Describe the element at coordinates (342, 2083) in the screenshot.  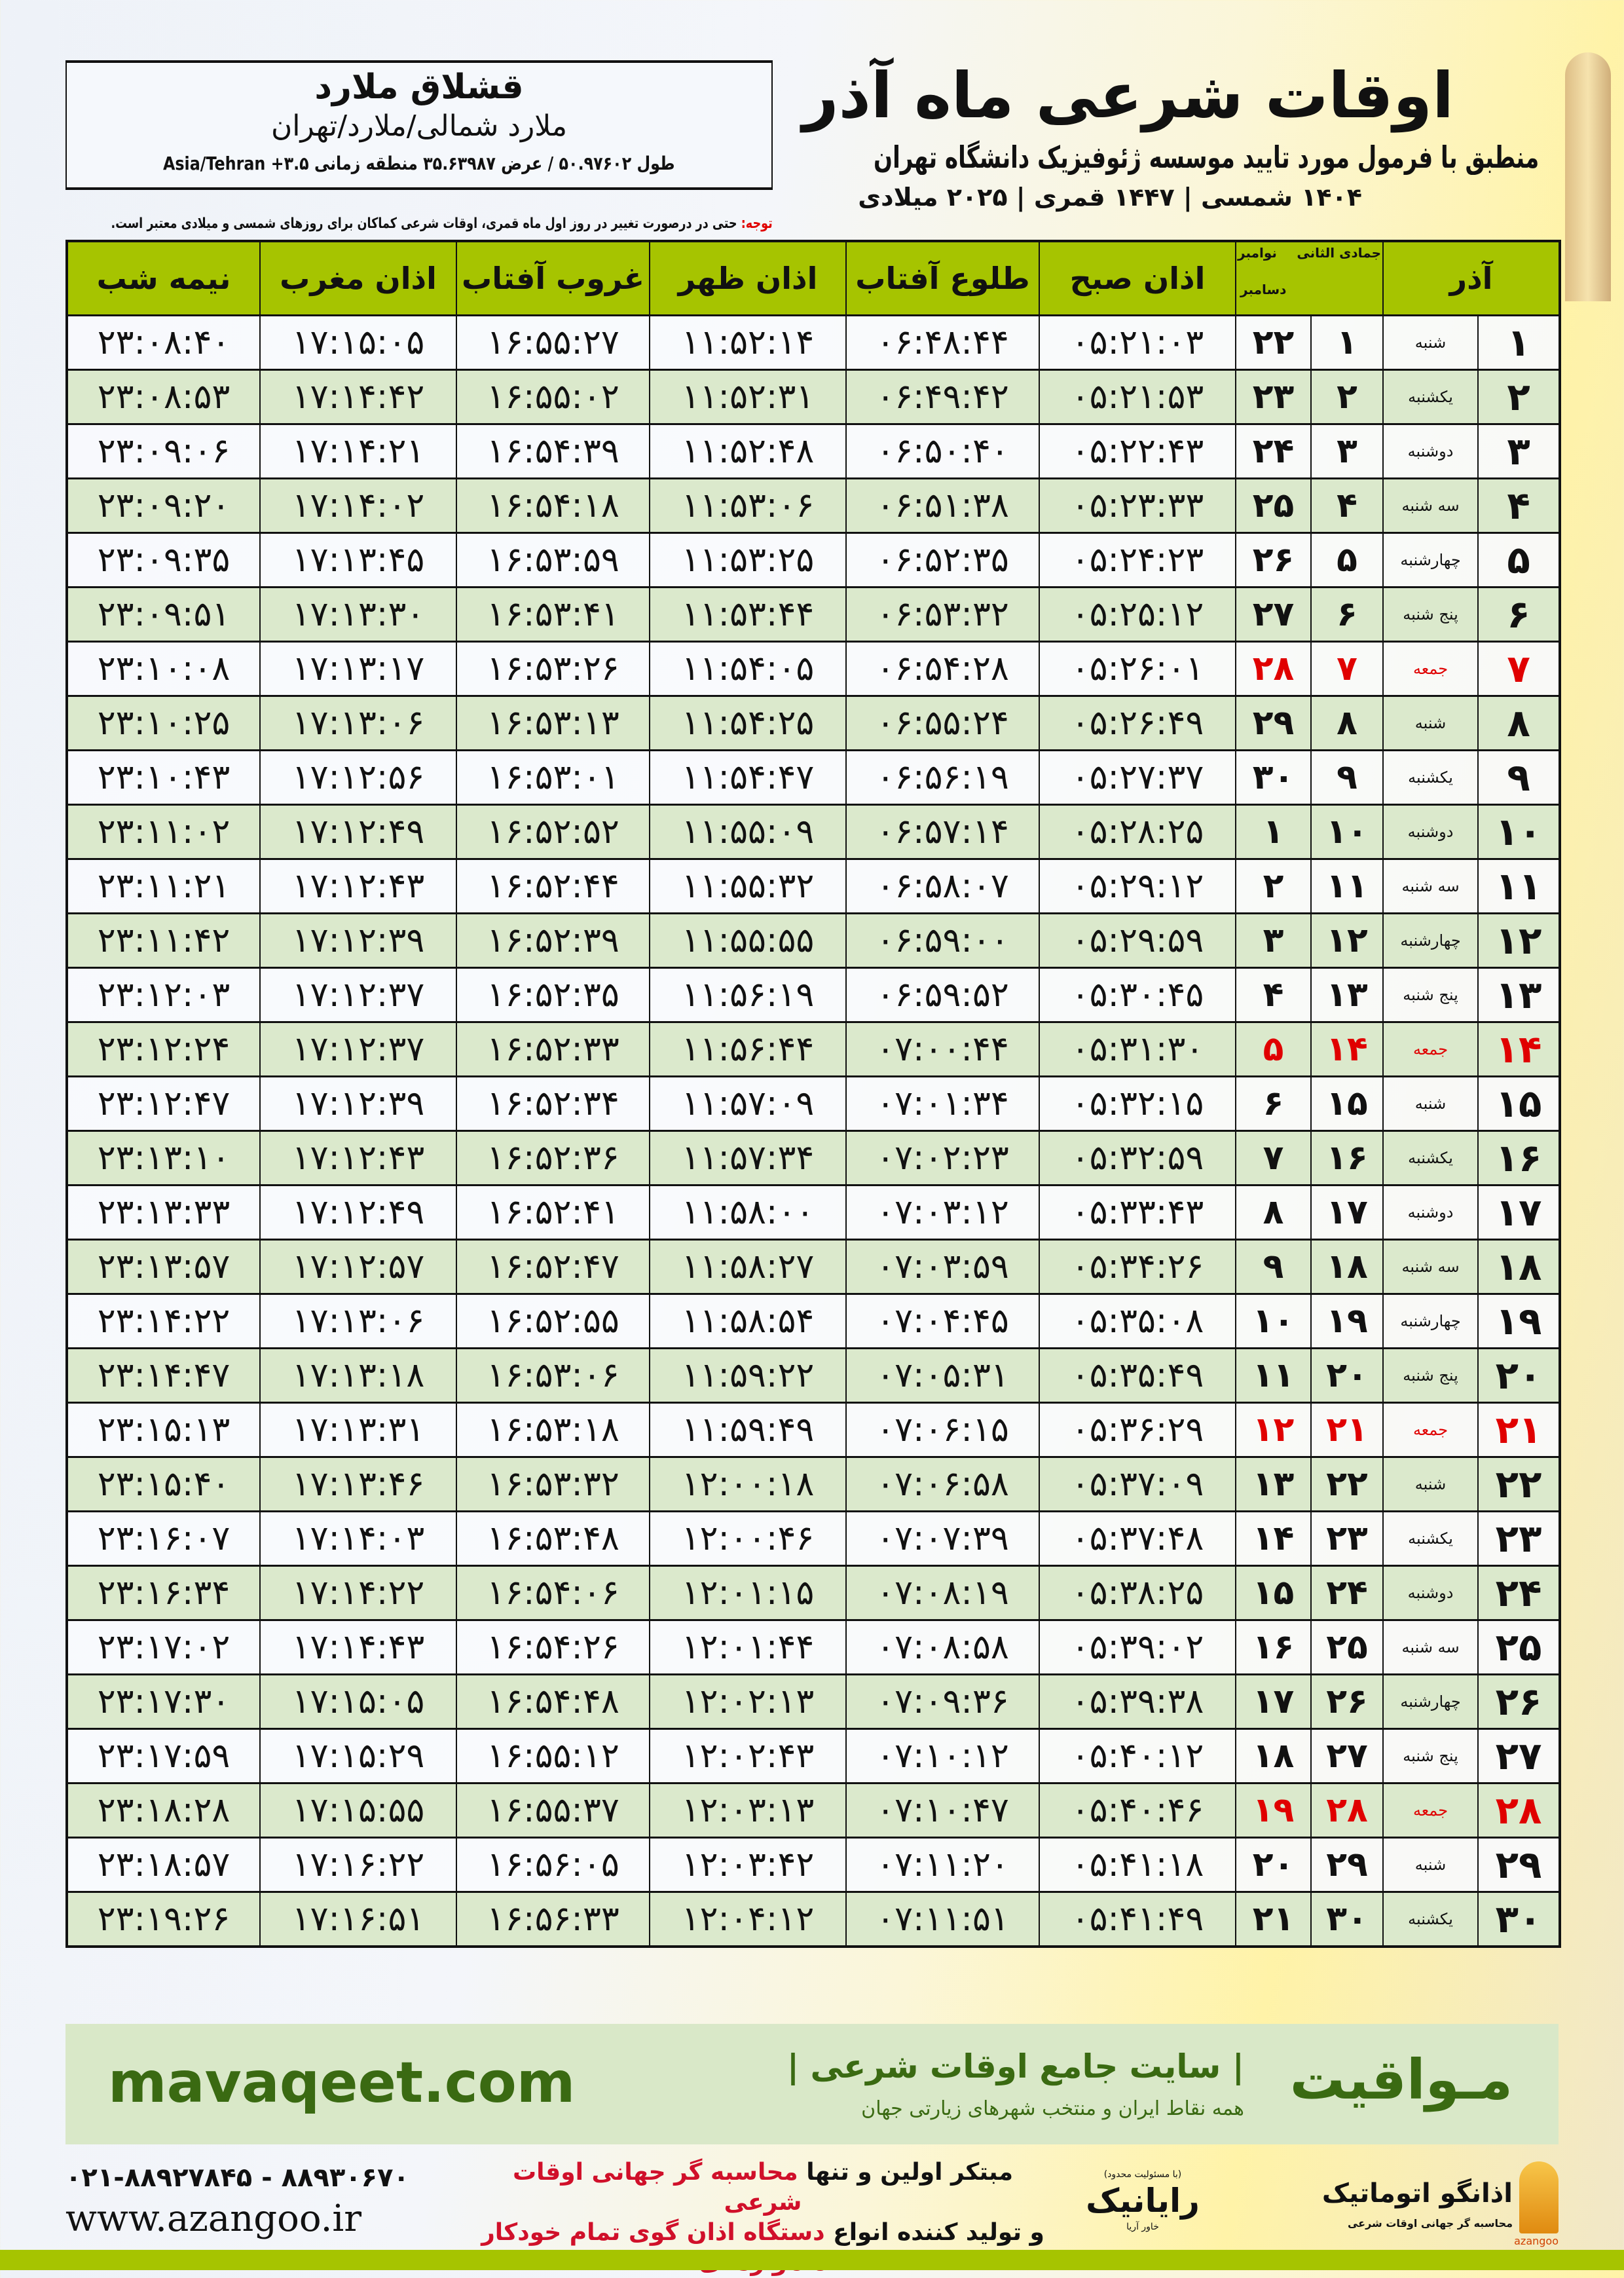
I see `mavaqeet-link: mavaqeet.com` at that location.